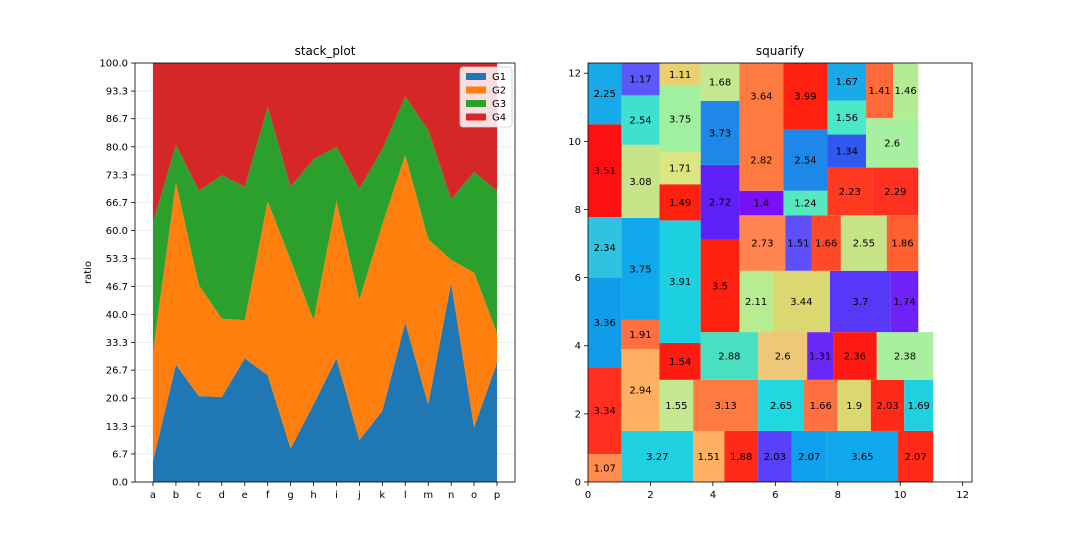 The image size is (1080, 544). I want to click on treemap-label: 2.07, so click(916, 457).